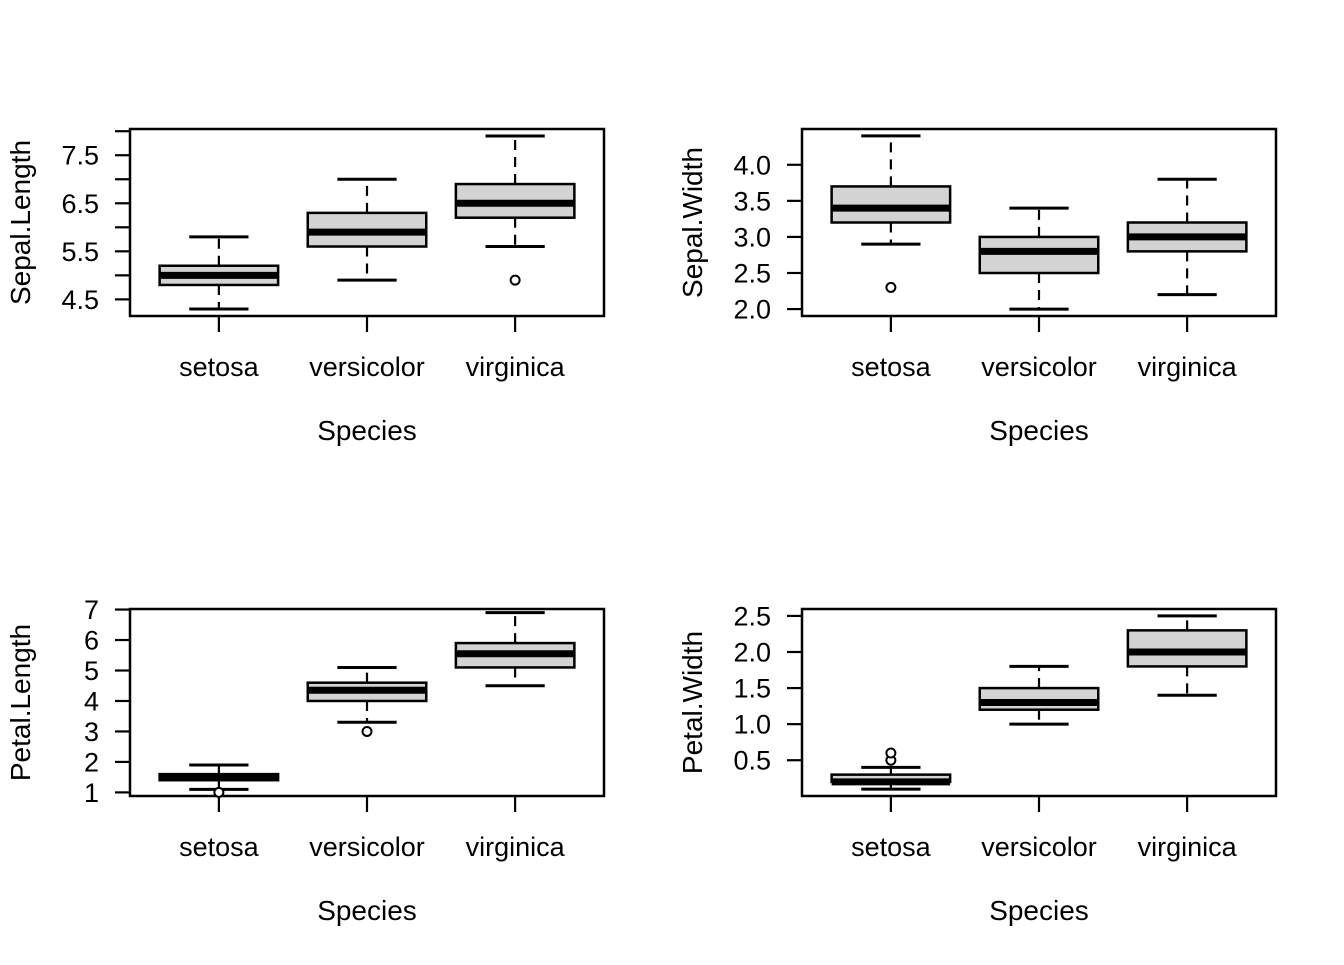 The height and width of the screenshot is (965, 1344). What do you see at coordinates (752, 761) in the screenshot?
I see `y-tick-label: 0.5` at bounding box center [752, 761].